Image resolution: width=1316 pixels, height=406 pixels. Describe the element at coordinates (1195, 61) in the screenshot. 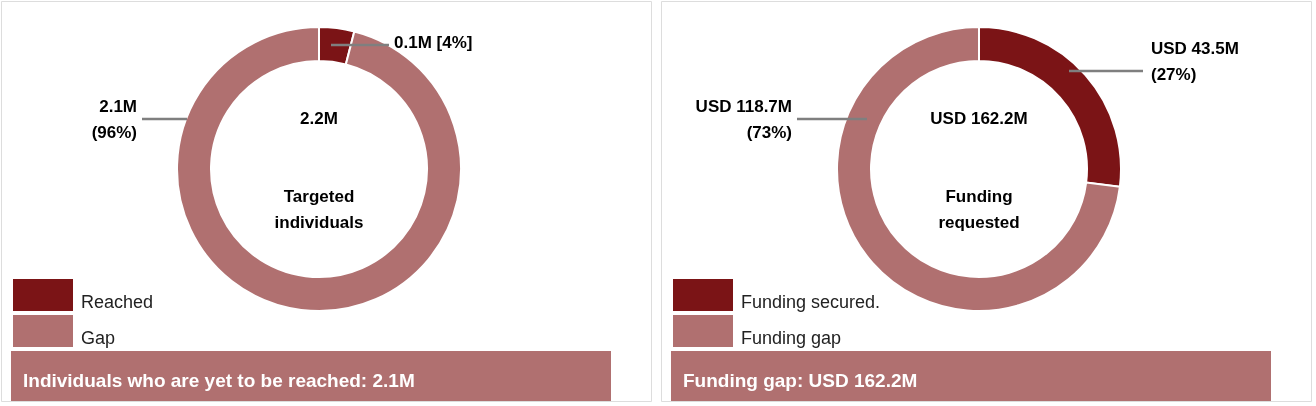

I see `data-label: USD 43.5M (27%)` at that location.